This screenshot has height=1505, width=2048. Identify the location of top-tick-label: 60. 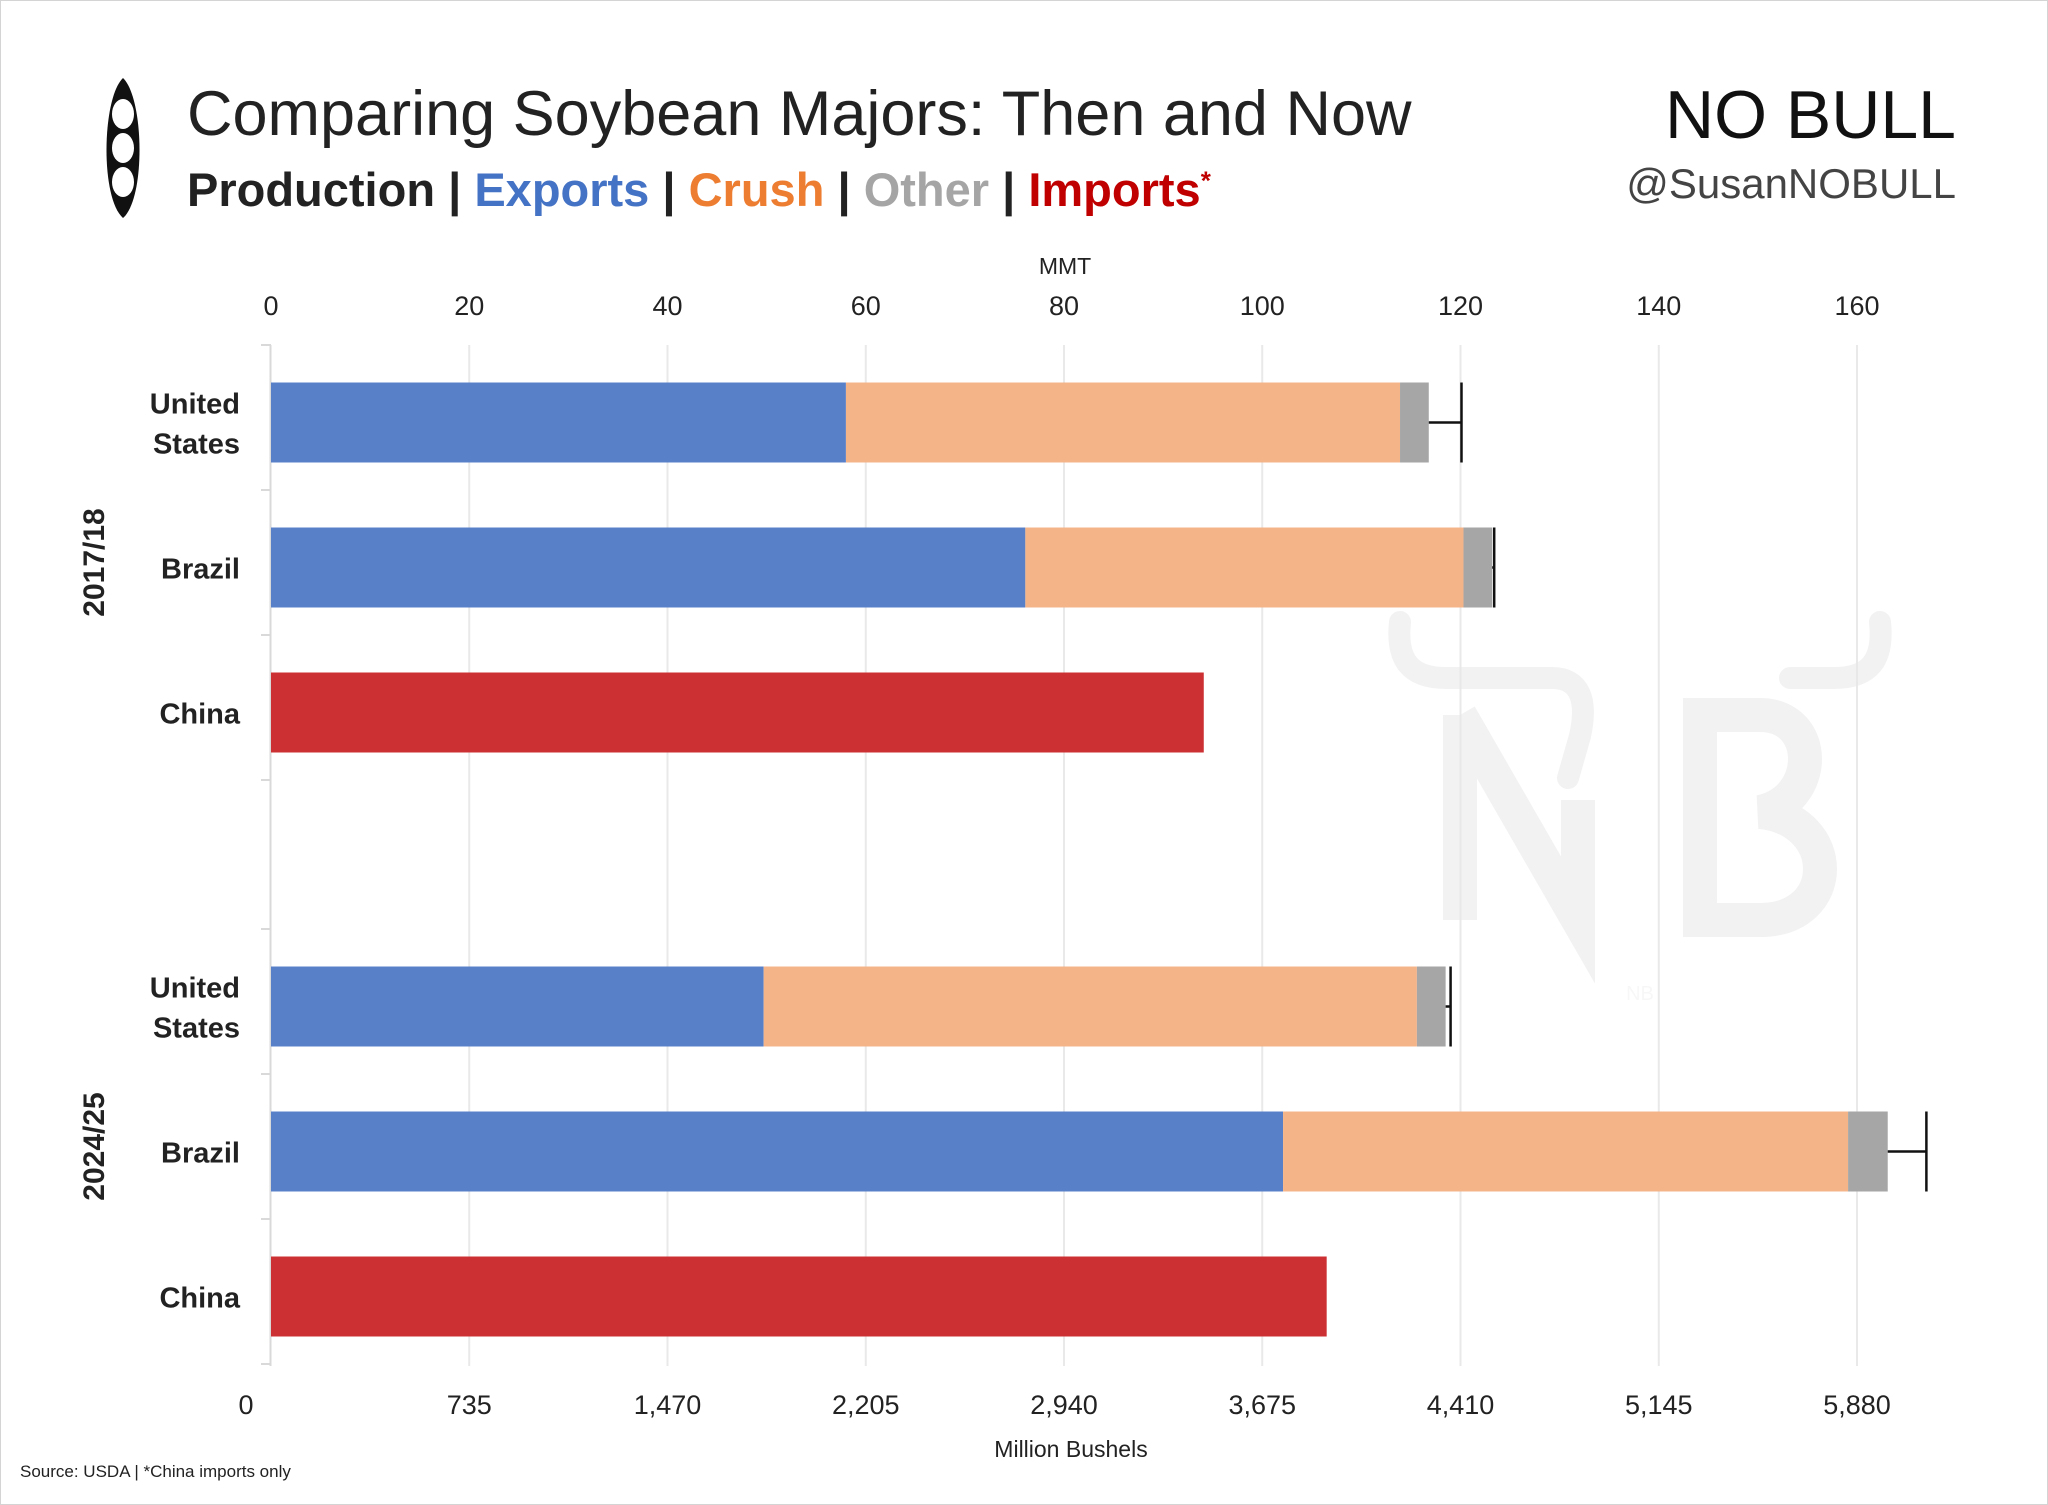
(866, 306).